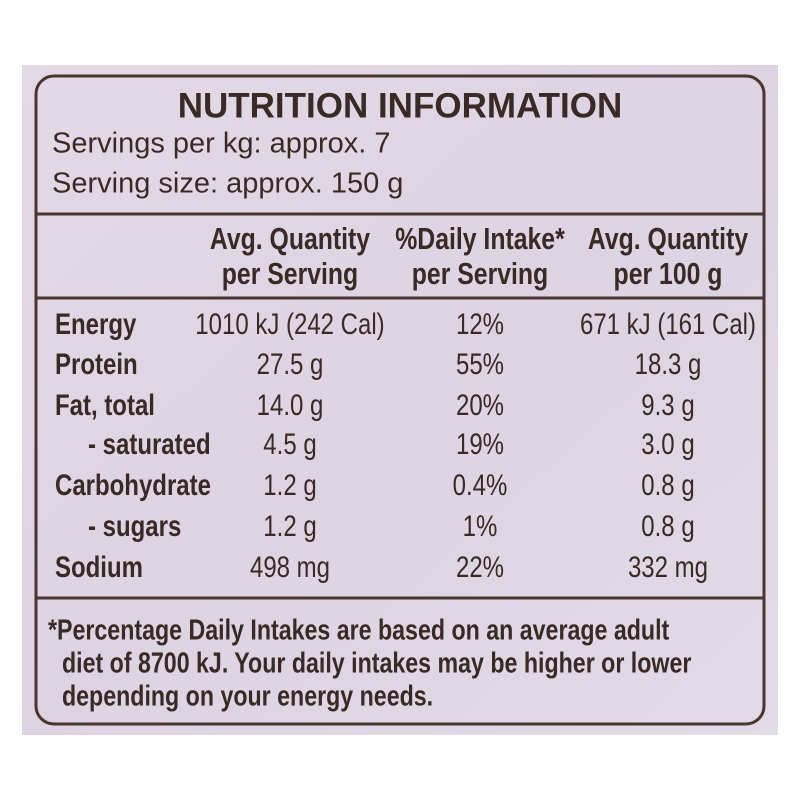  What do you see at coordinates (289, 443) in the screenshot?
I see `nutrient-value: 4.5 g` at bounding box center [289, 443].